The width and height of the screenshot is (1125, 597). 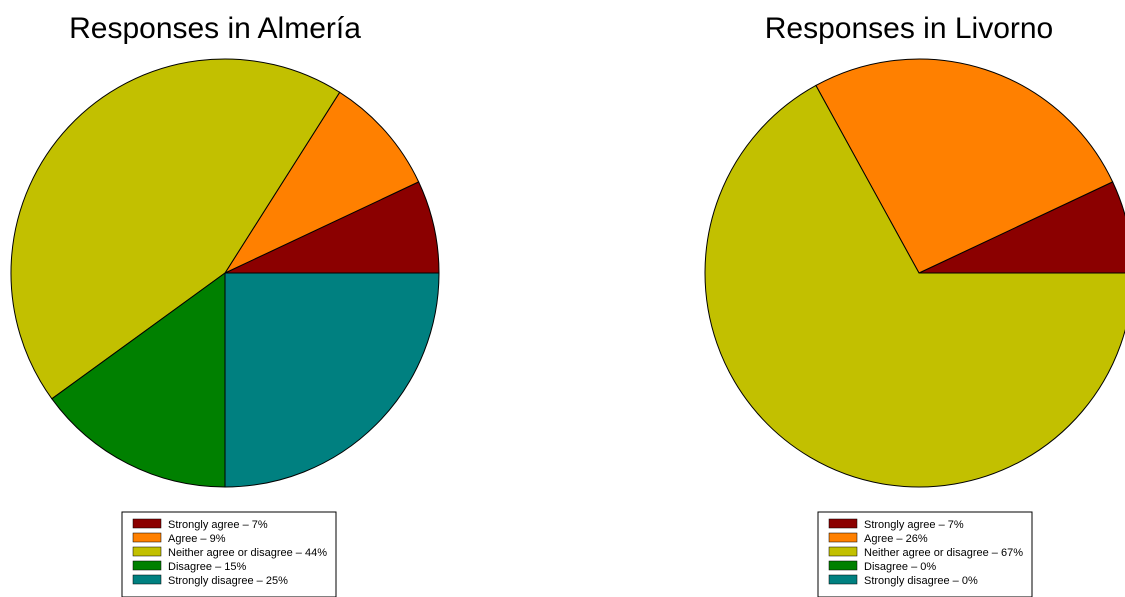 What do you see at coordinates (900, 567) in the screenshot?
I see `legend-label: Disagree – 0%` at bounding box center [900, 567].